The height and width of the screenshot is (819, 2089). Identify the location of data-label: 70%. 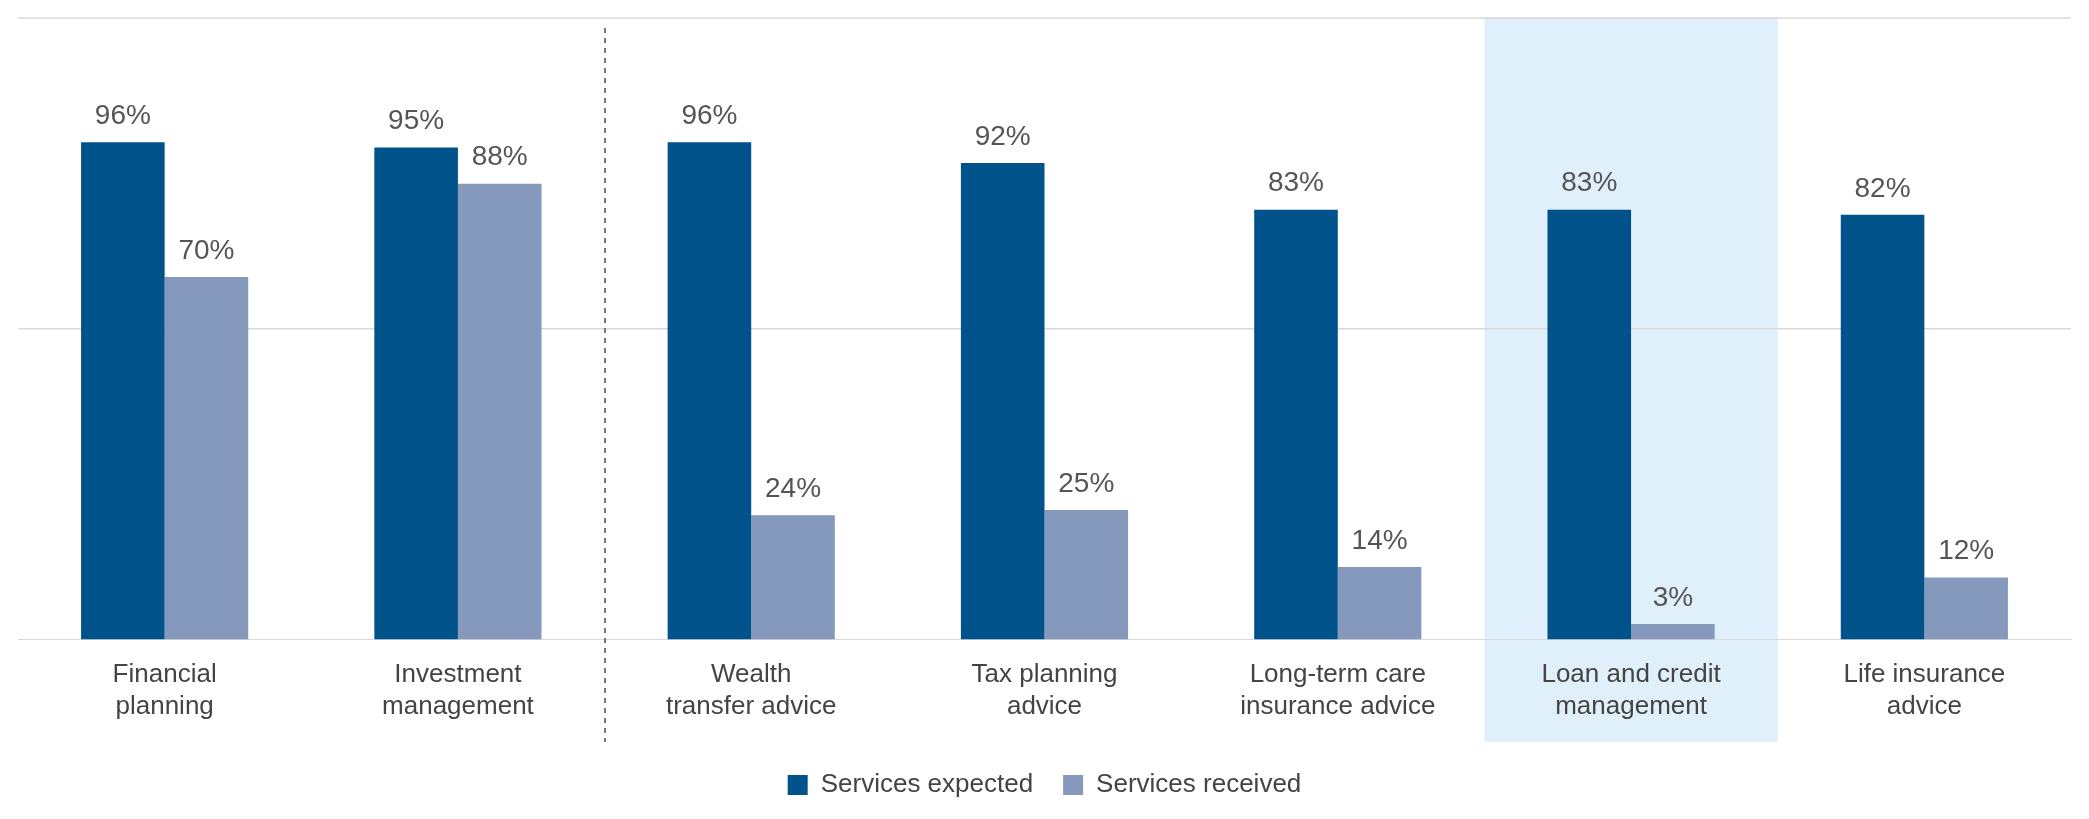
(206, 249).